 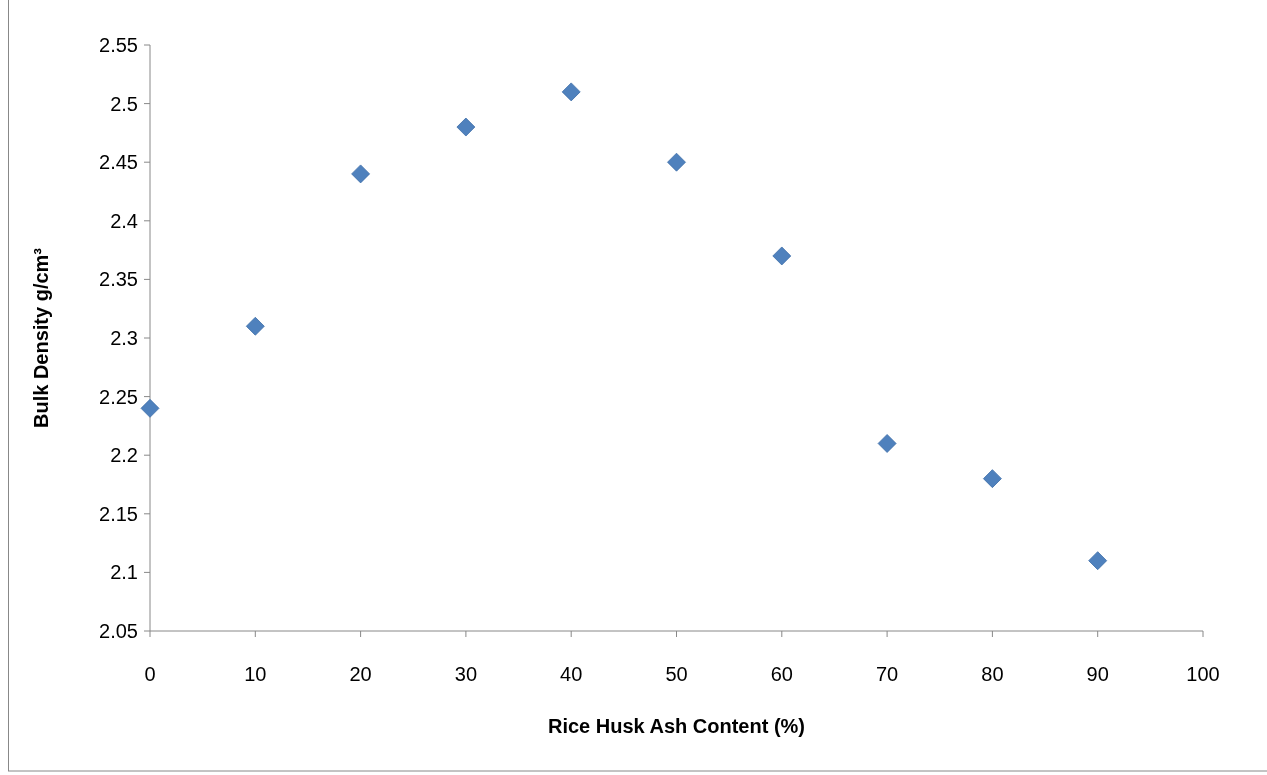 I want to click on y-tick-label: 2.5, so click(x=124, y=103).